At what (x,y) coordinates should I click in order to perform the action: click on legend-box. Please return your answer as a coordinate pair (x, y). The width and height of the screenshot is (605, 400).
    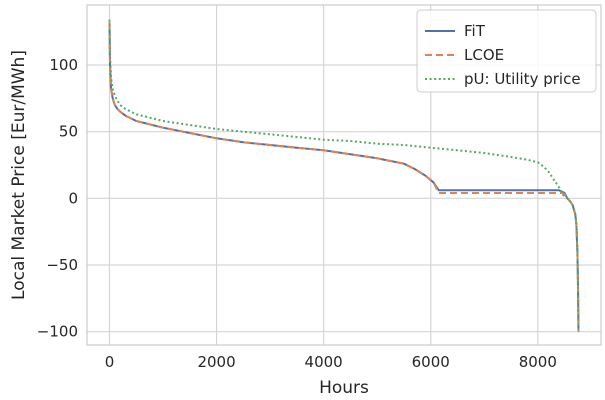
    Looking at the image, I should click on (506, 51).